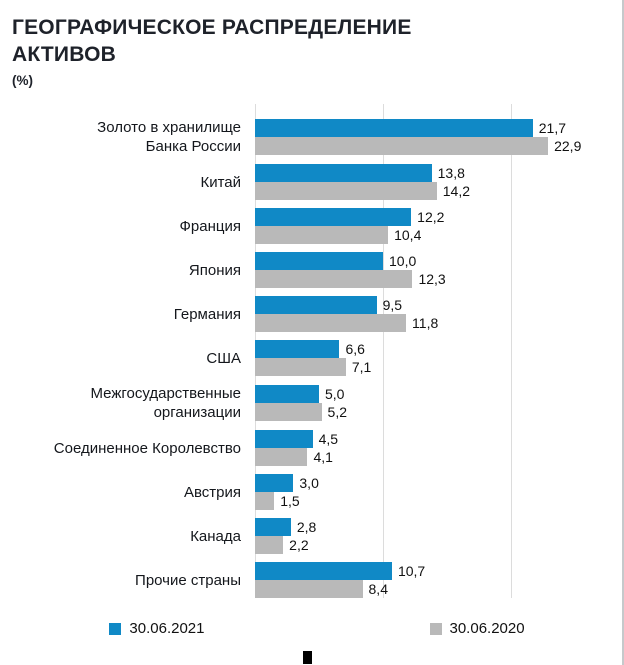 The image size is (624, 665). I want to click on value-label: 1,5, so click(290, 501).